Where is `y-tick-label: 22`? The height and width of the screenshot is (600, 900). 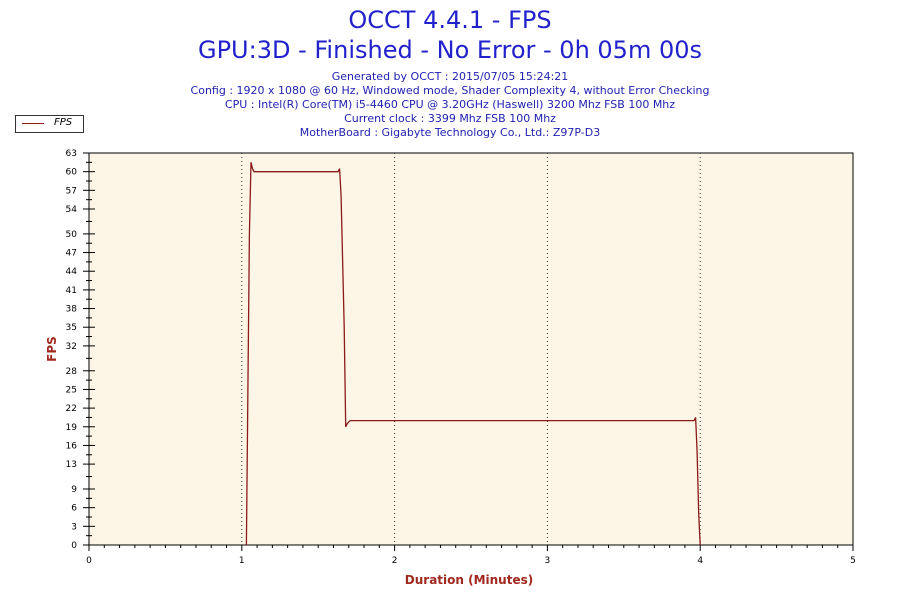
y-tick-label: 22 is located at coordinates (71, 409).